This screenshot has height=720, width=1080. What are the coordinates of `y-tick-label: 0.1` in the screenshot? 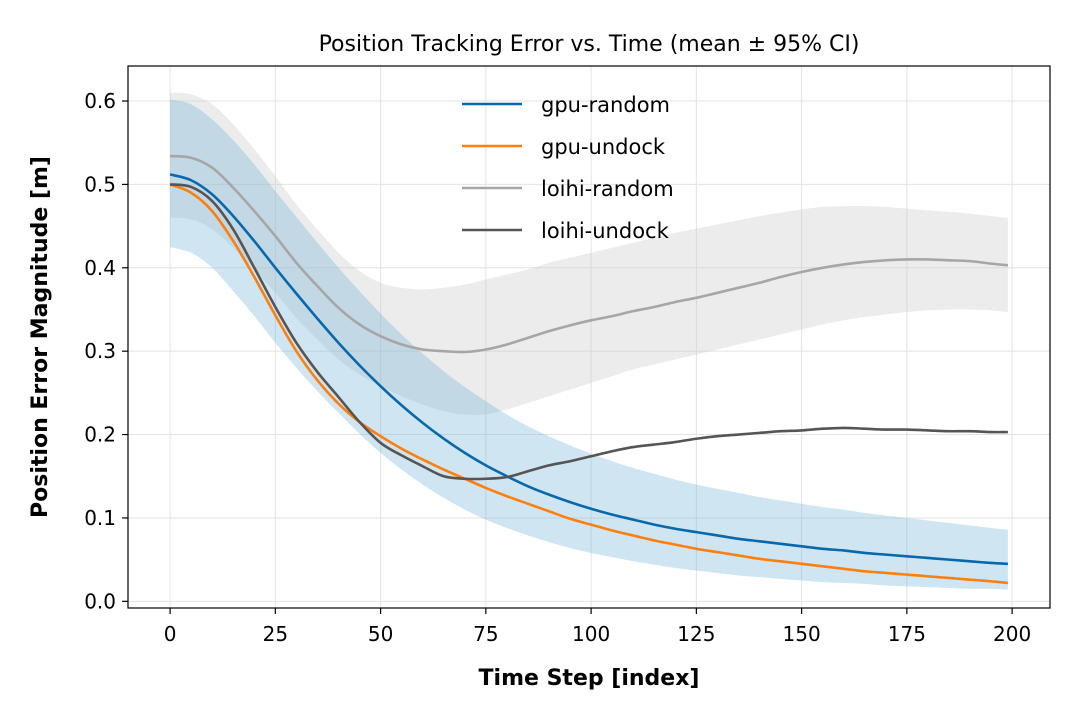 It's located at (100, 518).